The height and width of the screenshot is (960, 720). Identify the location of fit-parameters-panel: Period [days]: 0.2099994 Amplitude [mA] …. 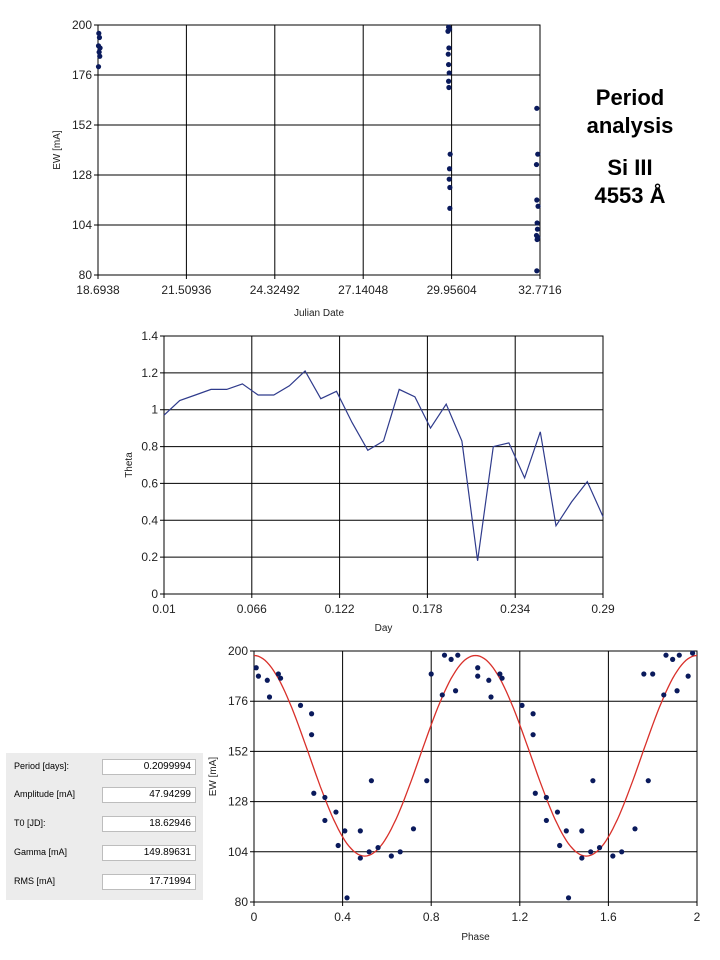
(104, 826).